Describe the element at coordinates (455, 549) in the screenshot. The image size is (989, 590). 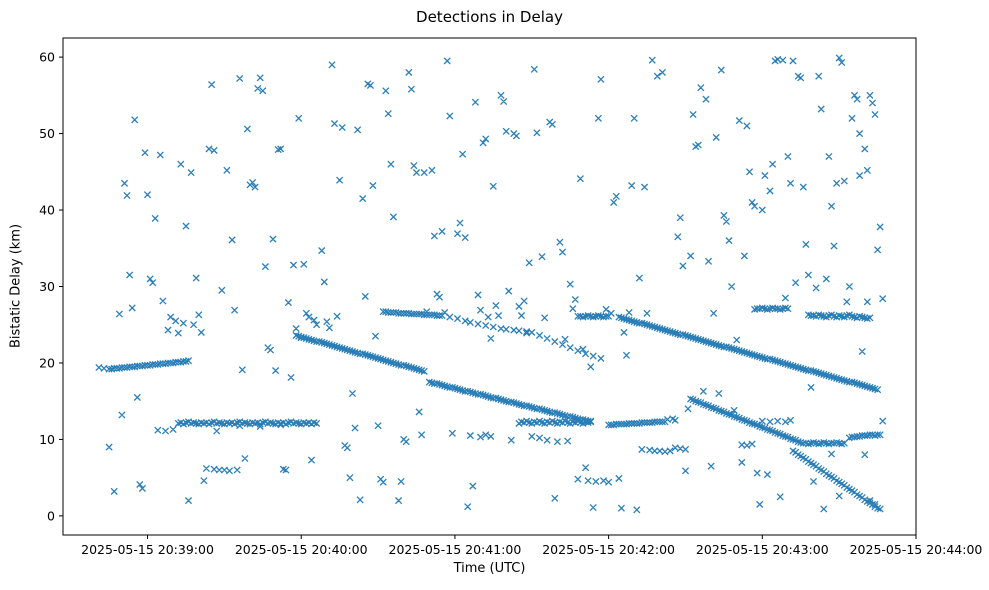
I see `x-tick-label: 2025-05-15 20:41:00` at that location.